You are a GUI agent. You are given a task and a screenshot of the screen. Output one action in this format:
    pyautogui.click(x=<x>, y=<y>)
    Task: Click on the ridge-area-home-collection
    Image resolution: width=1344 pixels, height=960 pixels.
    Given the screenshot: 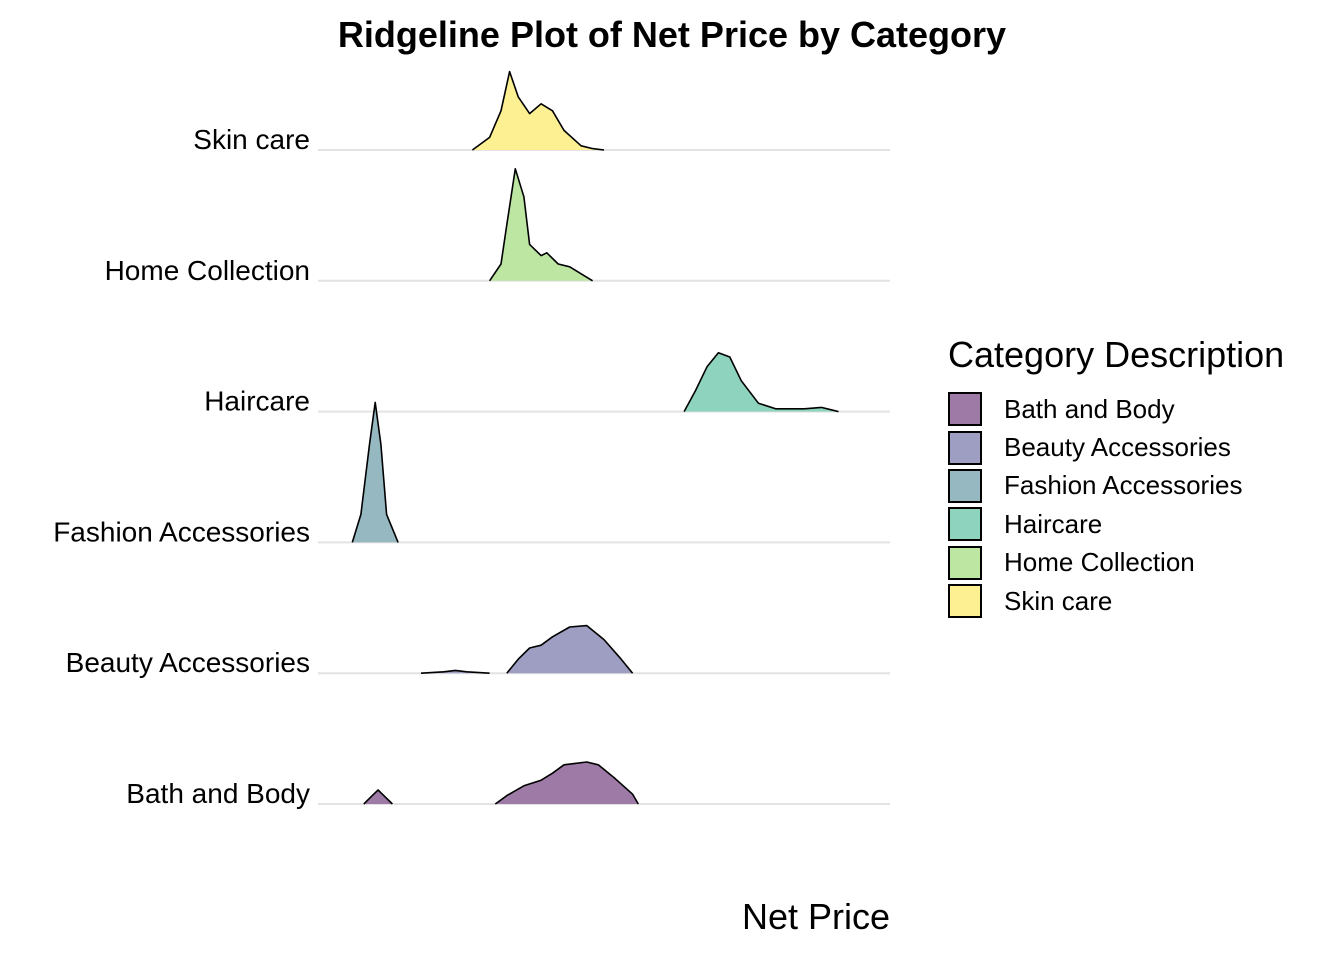 What is the action you would take?
    pyautogui.click(x=541, y=224)
    